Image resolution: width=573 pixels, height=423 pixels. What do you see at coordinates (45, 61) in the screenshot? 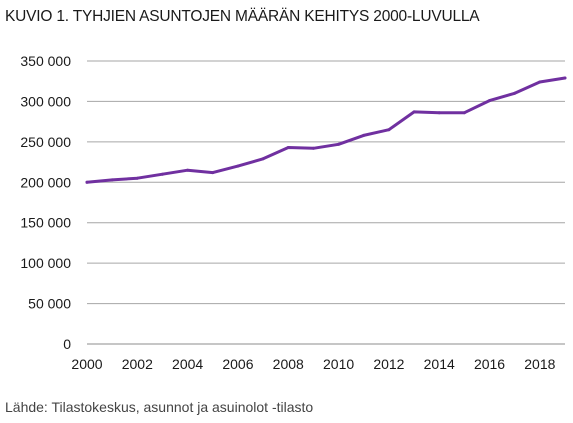
I see `y-tick-label: 350 000` at bounding box center [45, 61].